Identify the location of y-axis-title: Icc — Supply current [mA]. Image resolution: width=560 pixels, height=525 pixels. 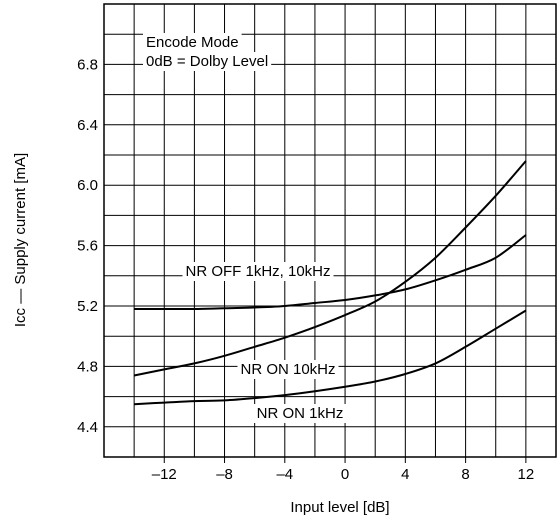
(20, 240).